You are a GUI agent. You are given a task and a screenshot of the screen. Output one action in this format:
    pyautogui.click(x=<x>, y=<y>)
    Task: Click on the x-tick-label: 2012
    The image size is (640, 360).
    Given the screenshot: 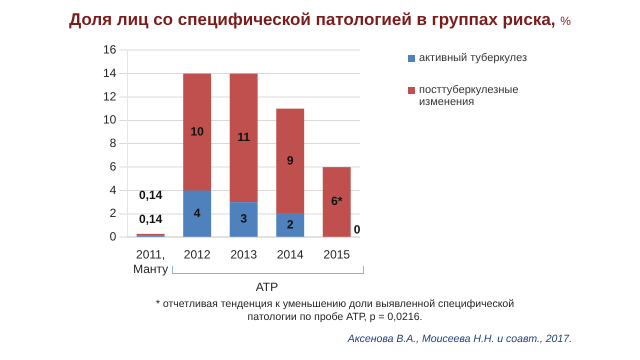 What is the action you would take?
    pyautogui.click(x=197, y=255)
    